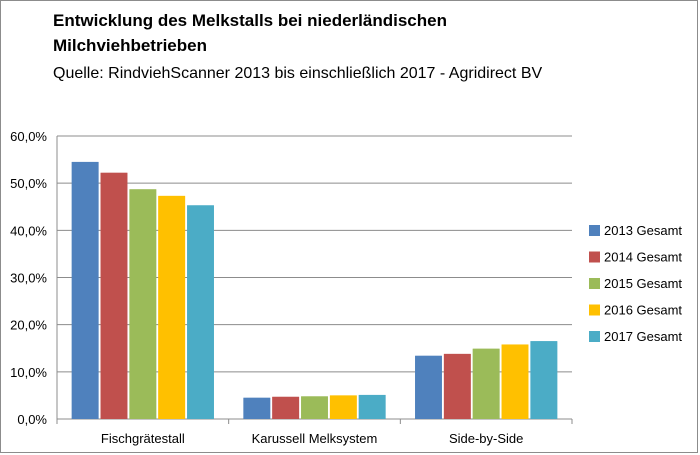  What do you see at coordinates (32, 419) in the screenshot?
I see `y-tick-label: 0,0%` at bounding box center [32, 419].